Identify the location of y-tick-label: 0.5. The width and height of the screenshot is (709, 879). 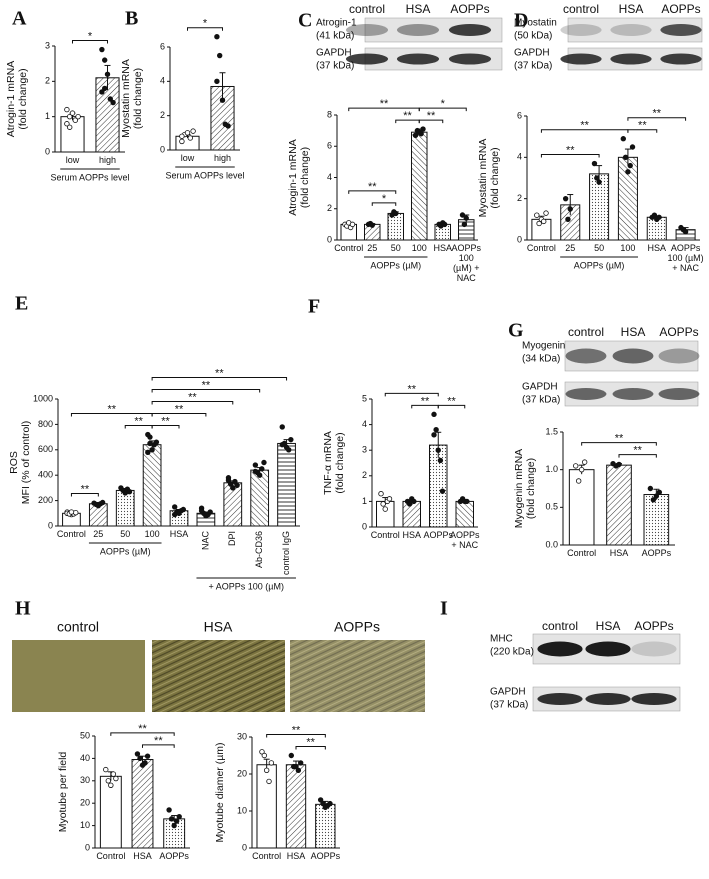
(551, 507).